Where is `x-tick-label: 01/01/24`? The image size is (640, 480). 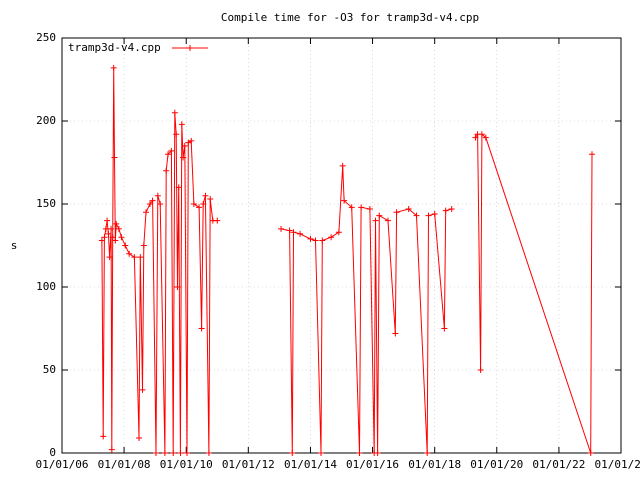
x-tick-label: 01/01/24 is located at coordinates (617, 464).